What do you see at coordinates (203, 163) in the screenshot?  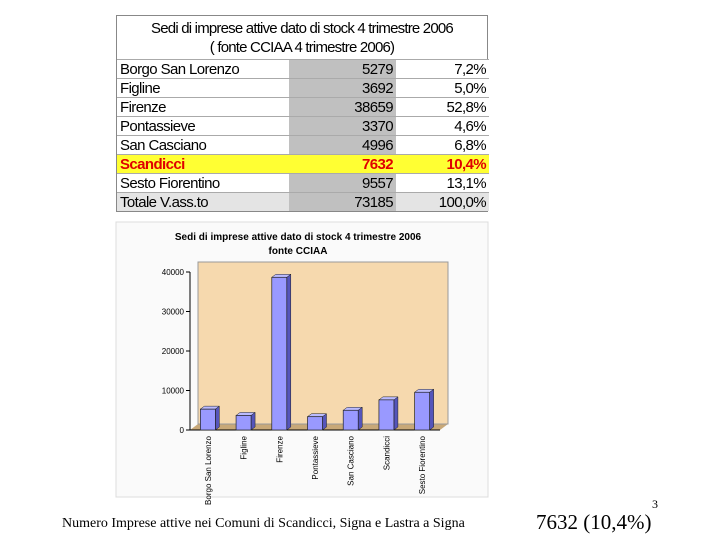 I see `table-cell: Scandicci` at bounding box center [203, 163].